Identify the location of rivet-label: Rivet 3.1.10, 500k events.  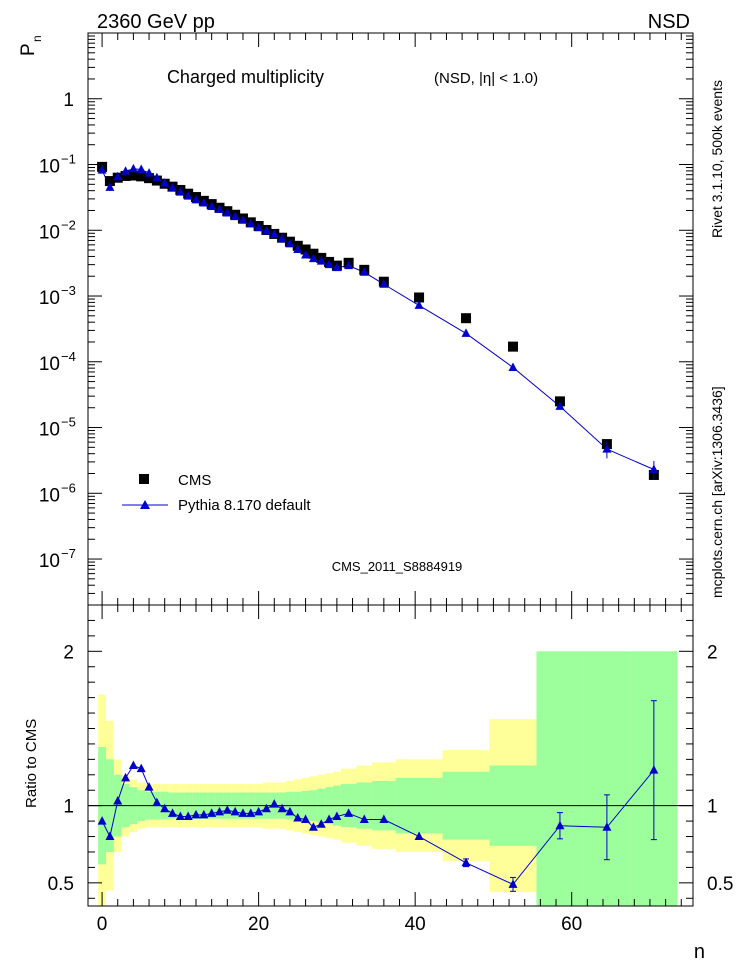
(717, 159).